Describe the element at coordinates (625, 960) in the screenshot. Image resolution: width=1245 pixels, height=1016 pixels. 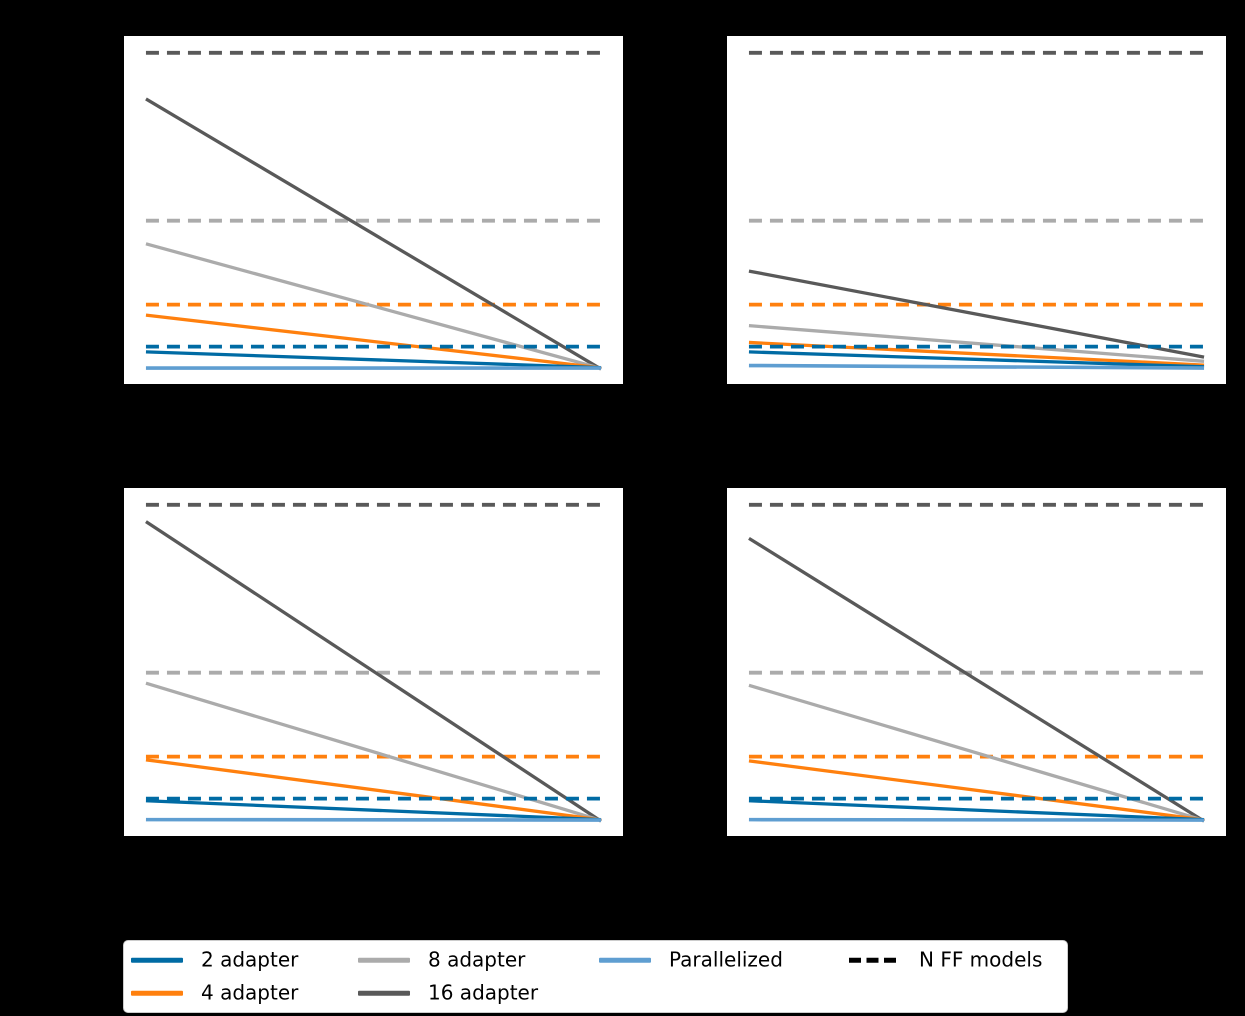
I see `parallelized-line-swatch` at that location.